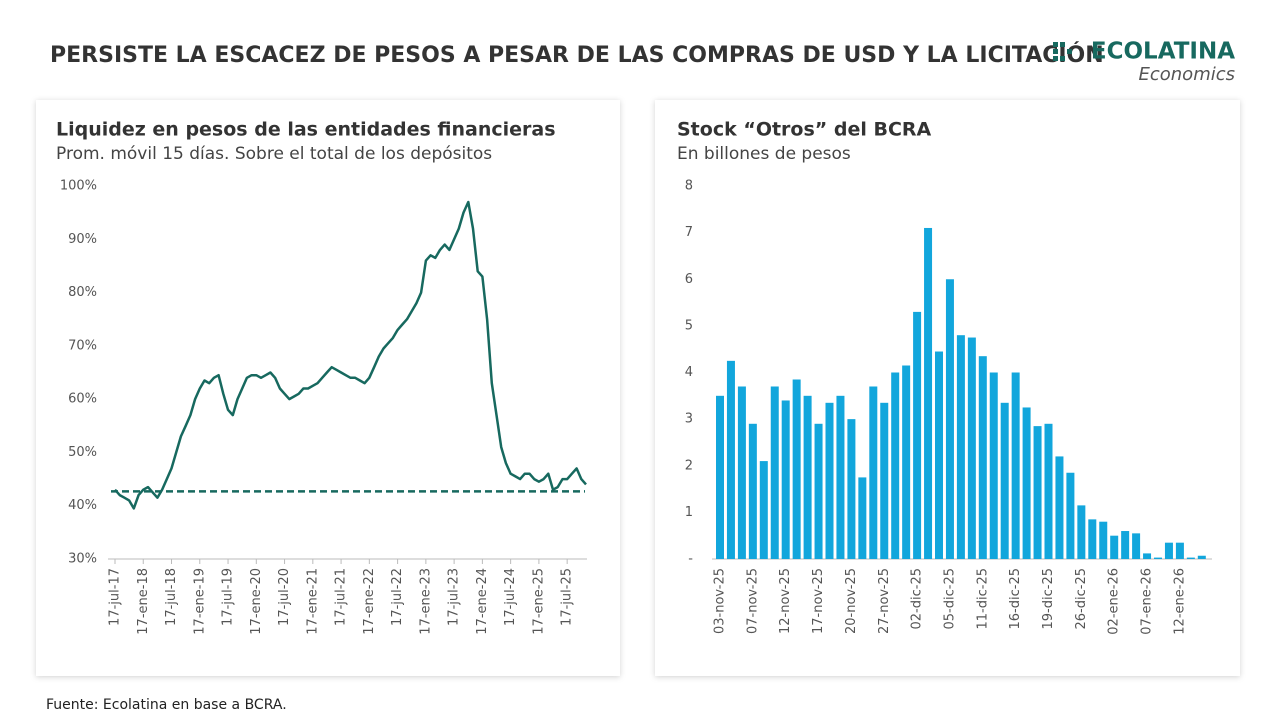 The image size is (1280, 720). What do you see at coordinates (510, 597) in the screenshot?
I see `x-tick-label: 17-jul-24` at bounding box center [510, 597].